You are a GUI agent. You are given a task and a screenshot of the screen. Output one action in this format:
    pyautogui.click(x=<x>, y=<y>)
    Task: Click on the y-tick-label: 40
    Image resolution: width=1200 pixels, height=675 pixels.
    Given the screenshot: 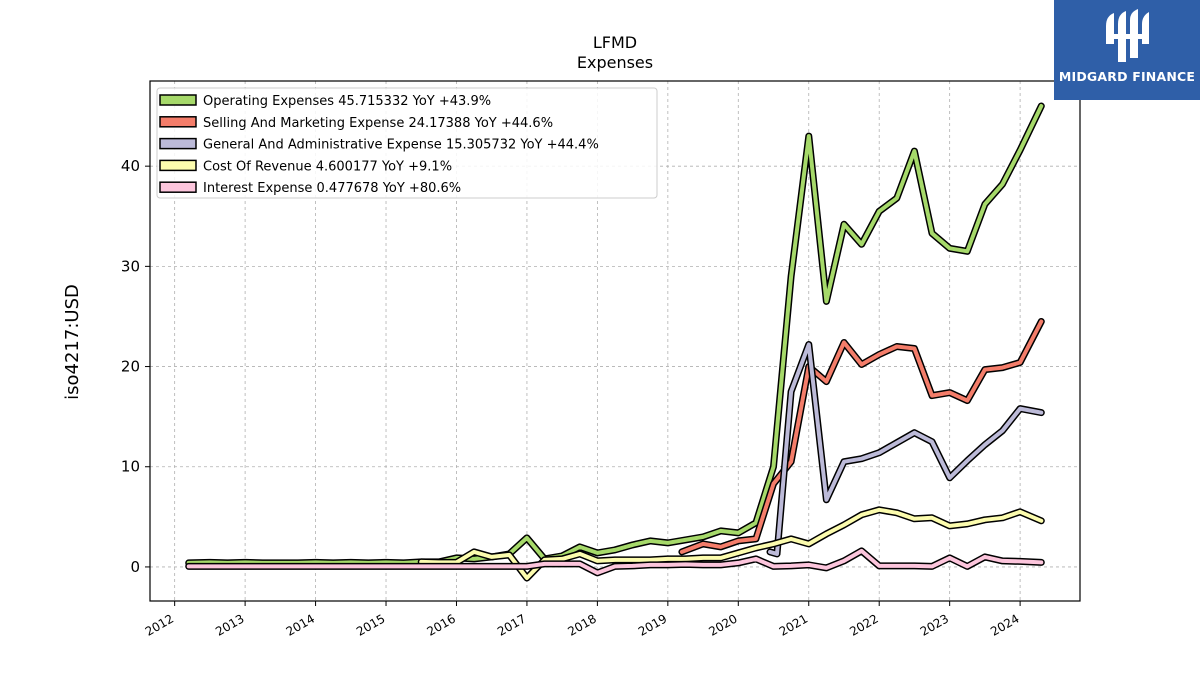 What is the action you would take?
    pyautogui.click(x=130, y=166)
    